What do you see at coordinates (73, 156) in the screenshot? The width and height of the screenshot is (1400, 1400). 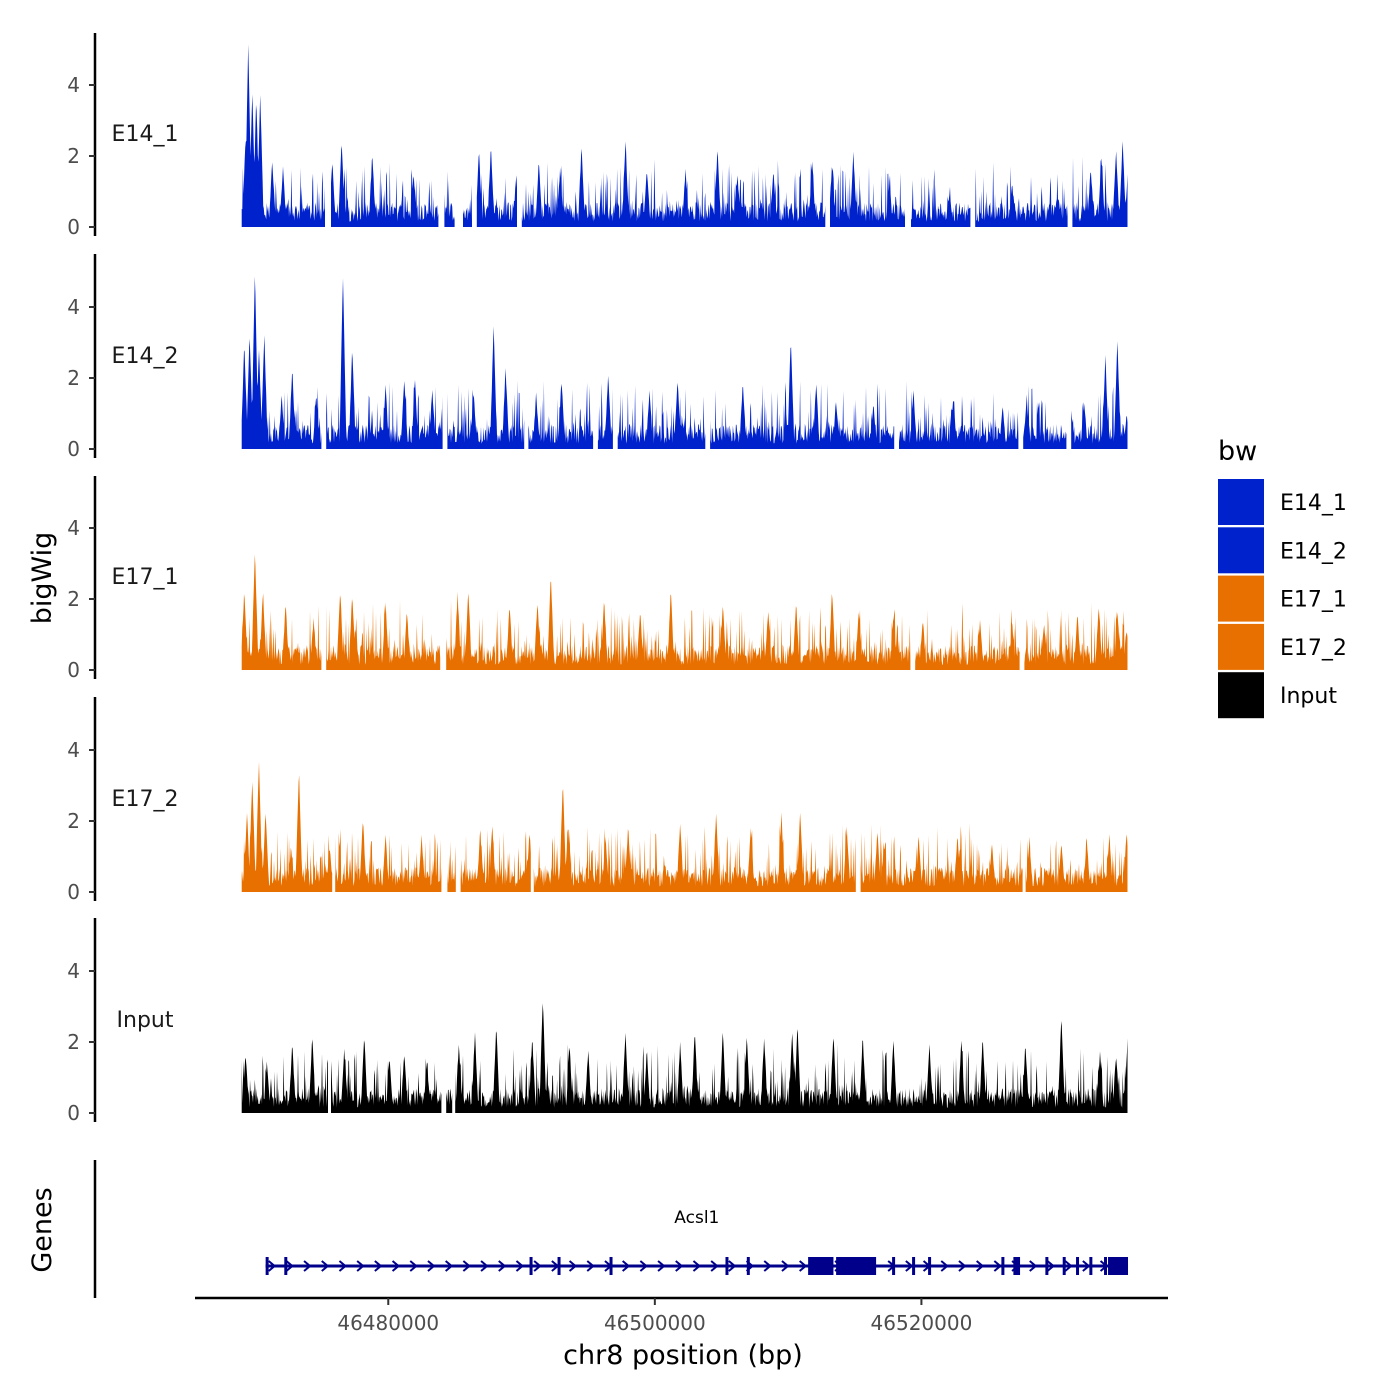 I see `y-tick-label-E14_1-2: 2` at bounding box center [73, 156].